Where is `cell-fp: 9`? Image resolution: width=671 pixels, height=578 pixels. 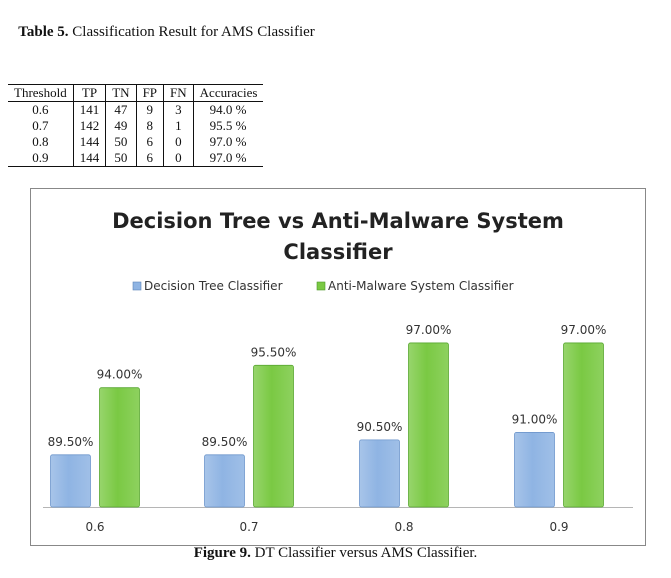 cell-fp: 9 is located at coordinates (149, 109).